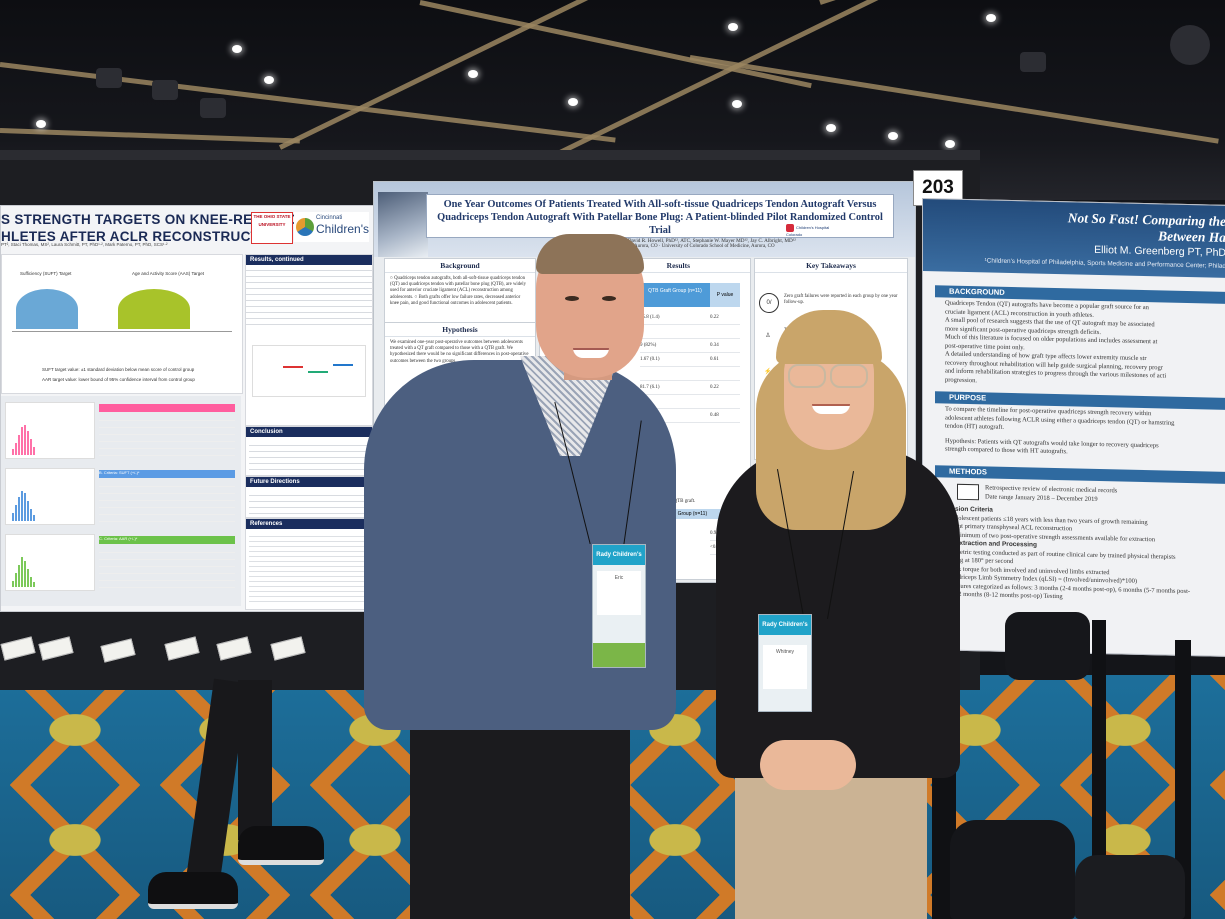  Describe the element at coordinates (619, 593) in the screenshot. I see `badge-name: Eric` at that location.